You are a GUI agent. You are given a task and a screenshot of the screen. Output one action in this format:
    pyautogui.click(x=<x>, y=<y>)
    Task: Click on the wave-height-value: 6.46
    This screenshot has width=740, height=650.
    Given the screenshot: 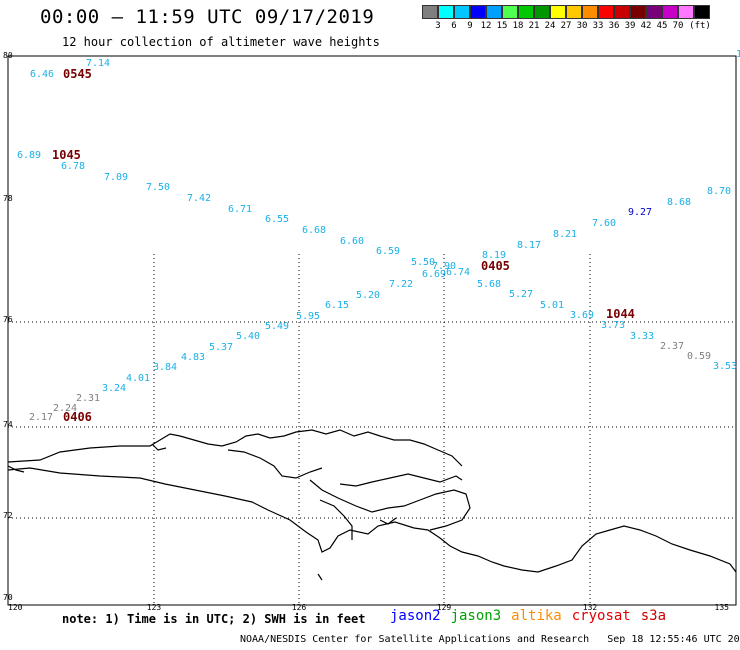 What is the action you would take?
    pyautogui.click(x=42, y=74)
    